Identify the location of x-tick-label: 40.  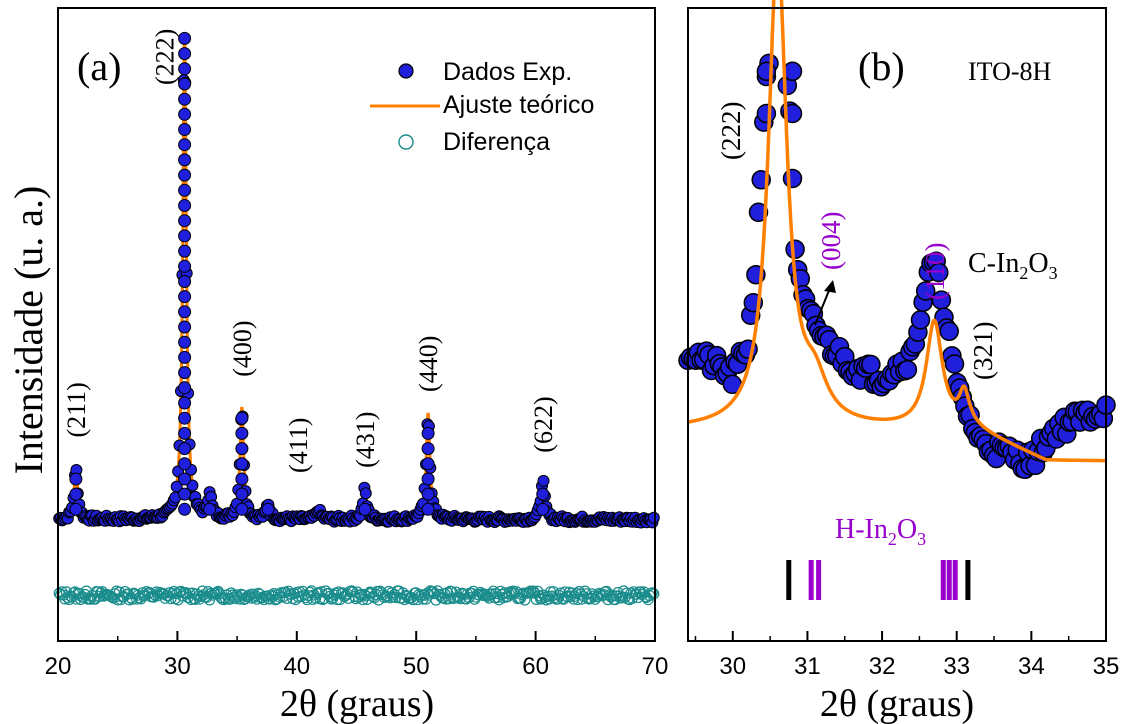
(296, 666).